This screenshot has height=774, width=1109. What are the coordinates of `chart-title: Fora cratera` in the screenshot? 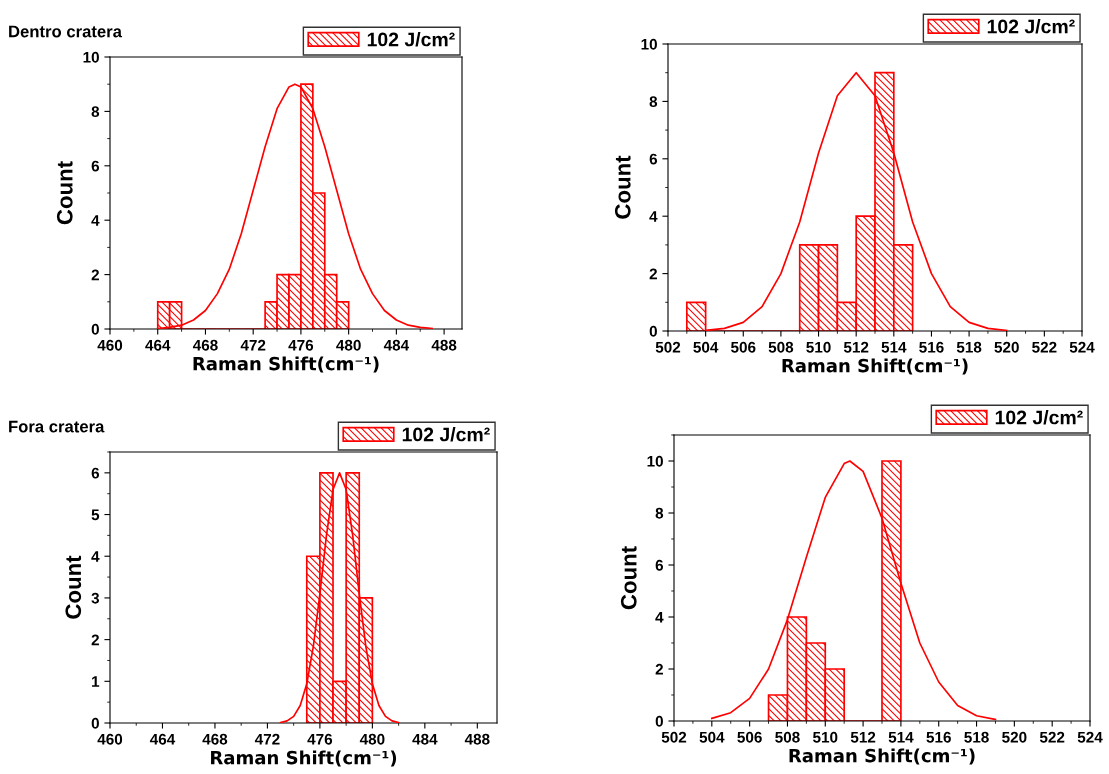 It's located at (57, 426).